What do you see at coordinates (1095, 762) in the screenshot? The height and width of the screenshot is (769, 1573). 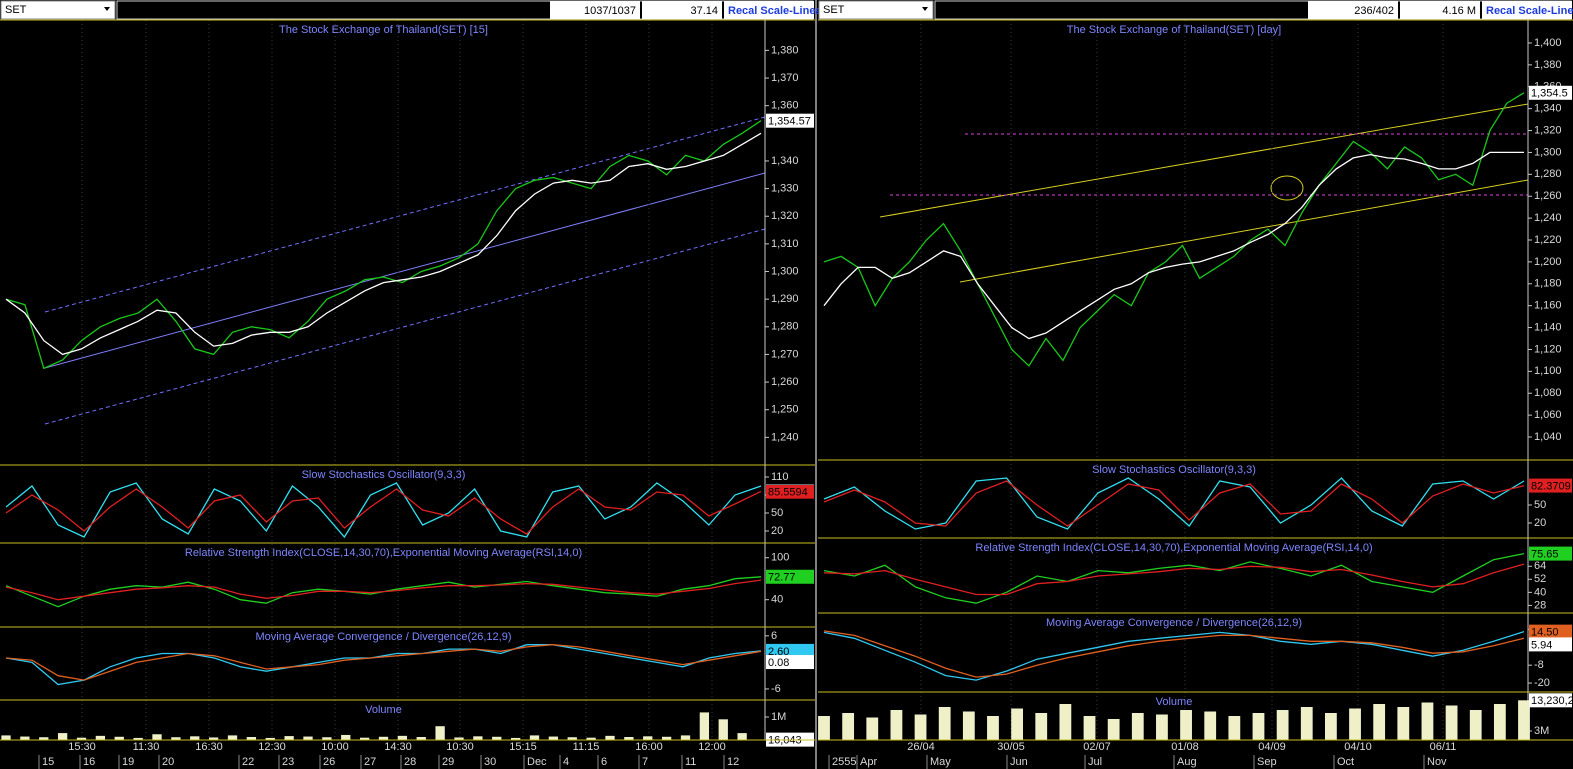 I see `x-date-label: Jul` at bounding box center [1095, 762].